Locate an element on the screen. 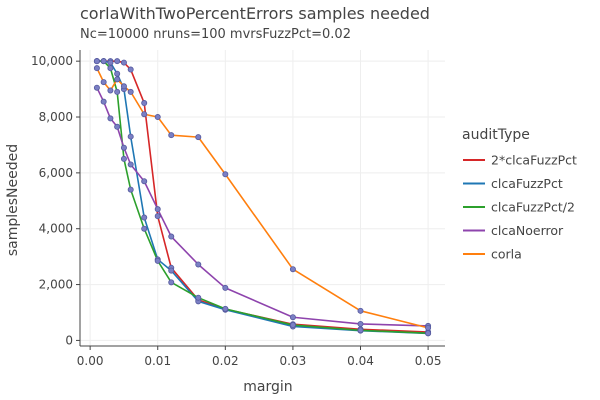  x-tick-label: 0.03 is located at coordinates (293, 361).